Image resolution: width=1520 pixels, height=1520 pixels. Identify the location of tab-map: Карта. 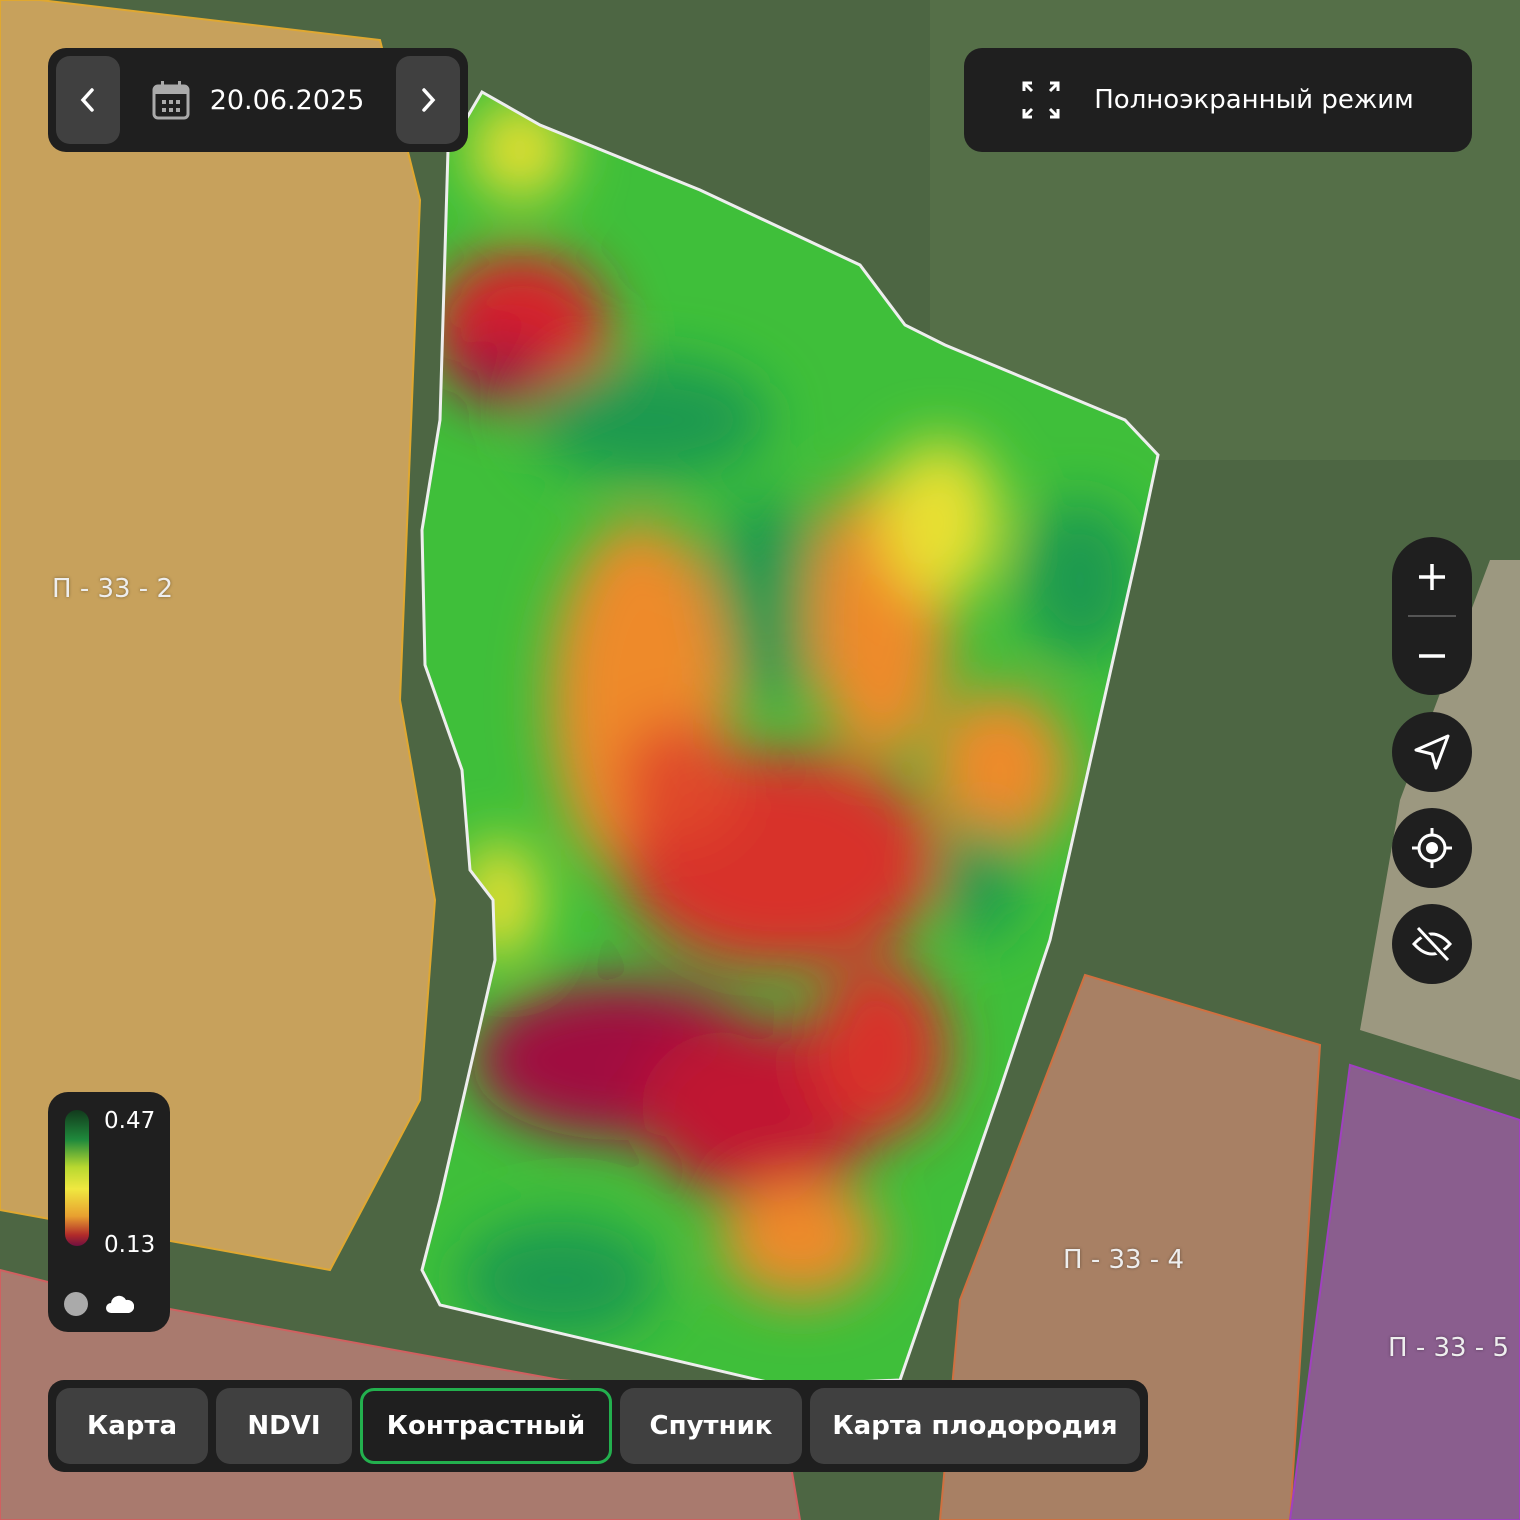
(132, 1426).